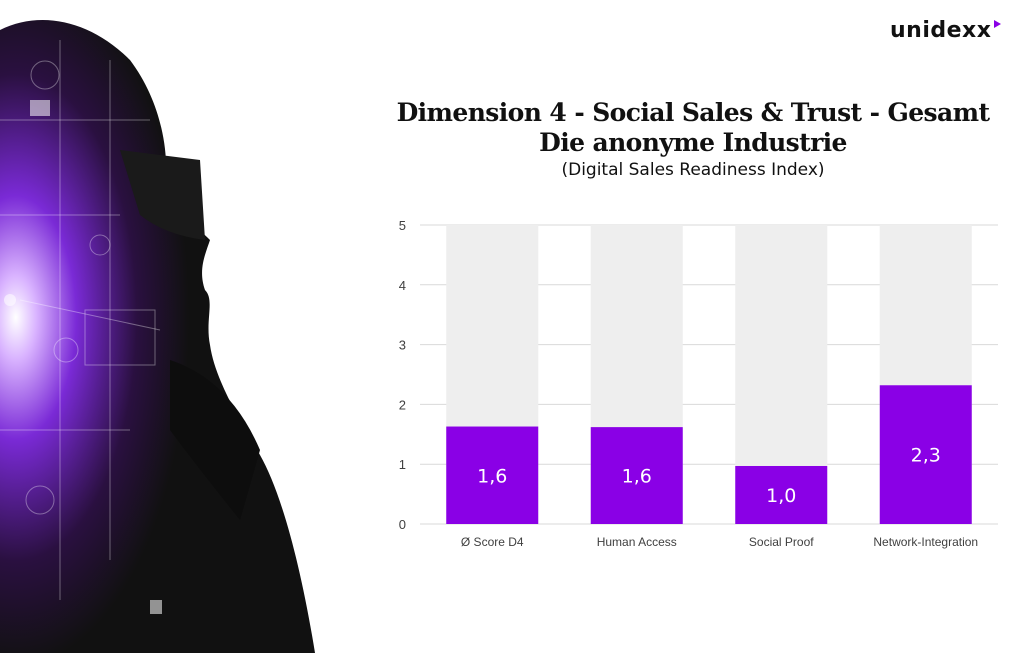 The height and width of the screenshot is (653, 1024). Describe the element at coordinates (492, 542) in the screenshot. I see `x-category-label: Ø Score D4` at that location.